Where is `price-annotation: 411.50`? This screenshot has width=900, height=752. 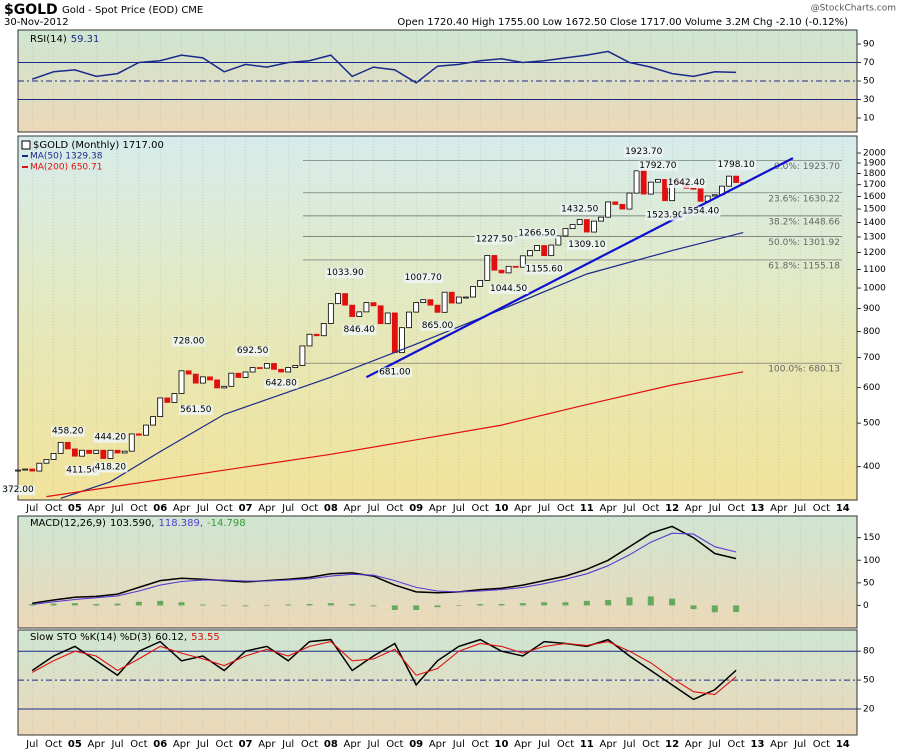 price-annotation: 411.50 is located at coordinates (82, 471).